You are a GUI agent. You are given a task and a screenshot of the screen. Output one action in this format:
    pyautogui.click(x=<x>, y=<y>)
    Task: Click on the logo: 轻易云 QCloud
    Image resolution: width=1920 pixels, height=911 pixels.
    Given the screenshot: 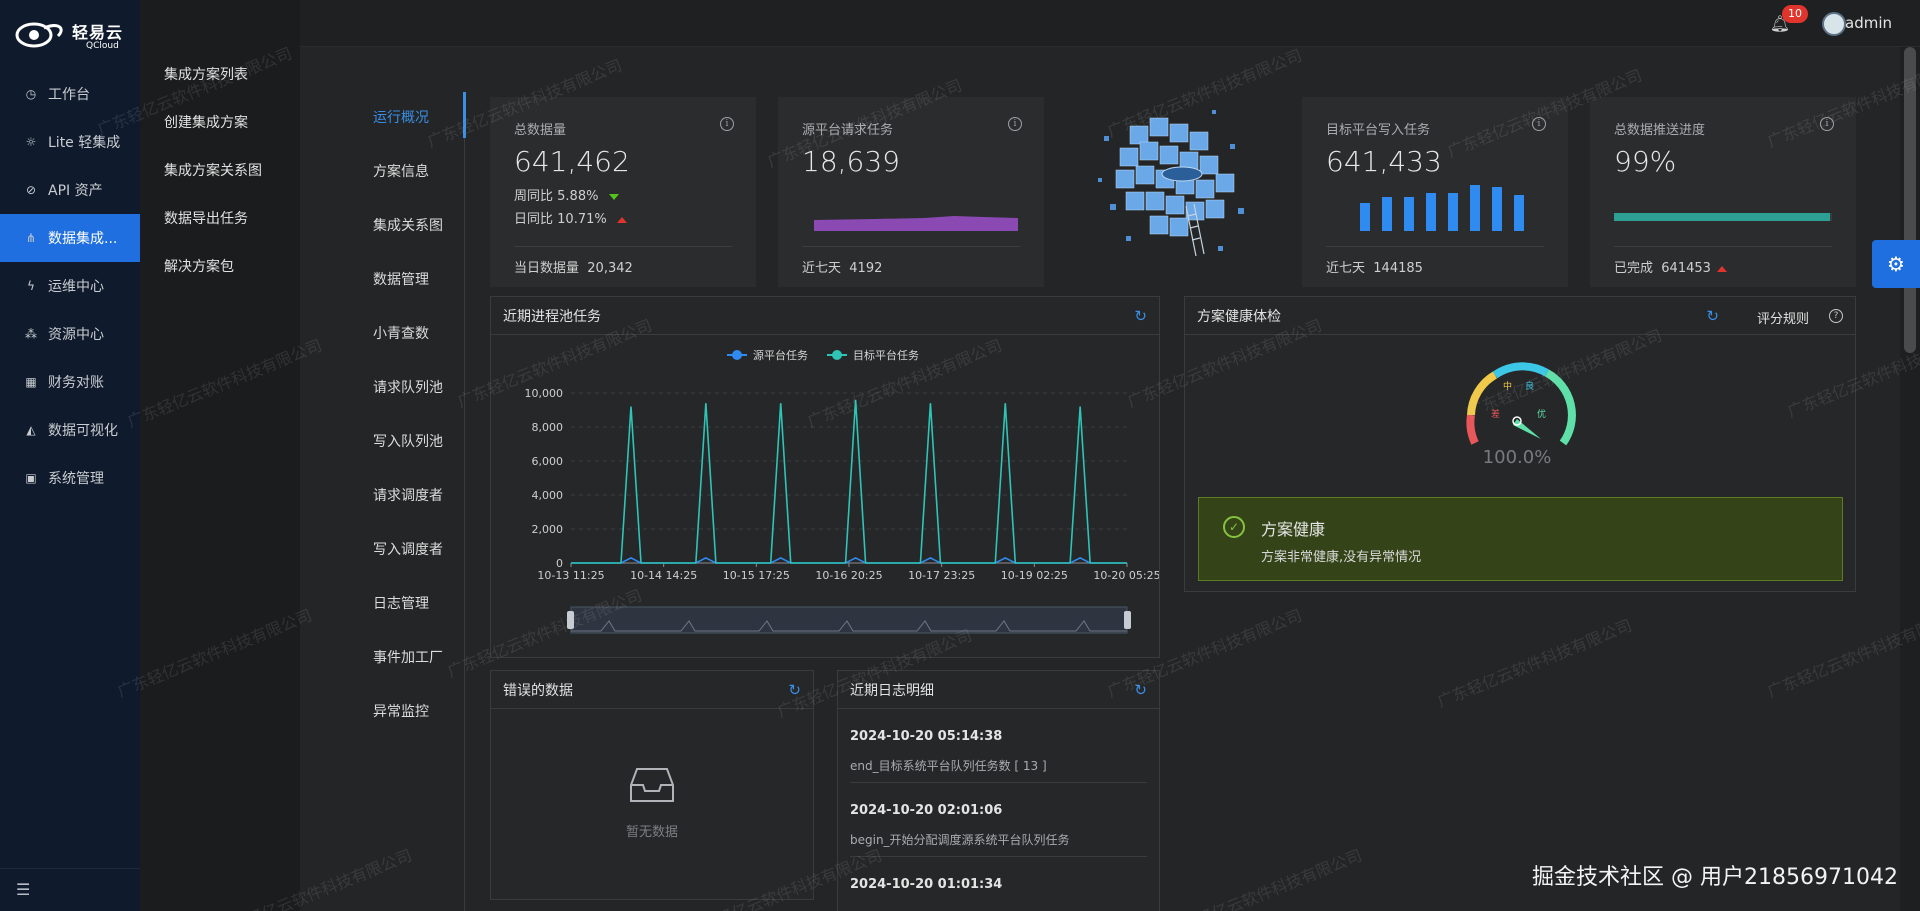 What is the action you would take?
    pyautogui.click(x=70, y=35)
    